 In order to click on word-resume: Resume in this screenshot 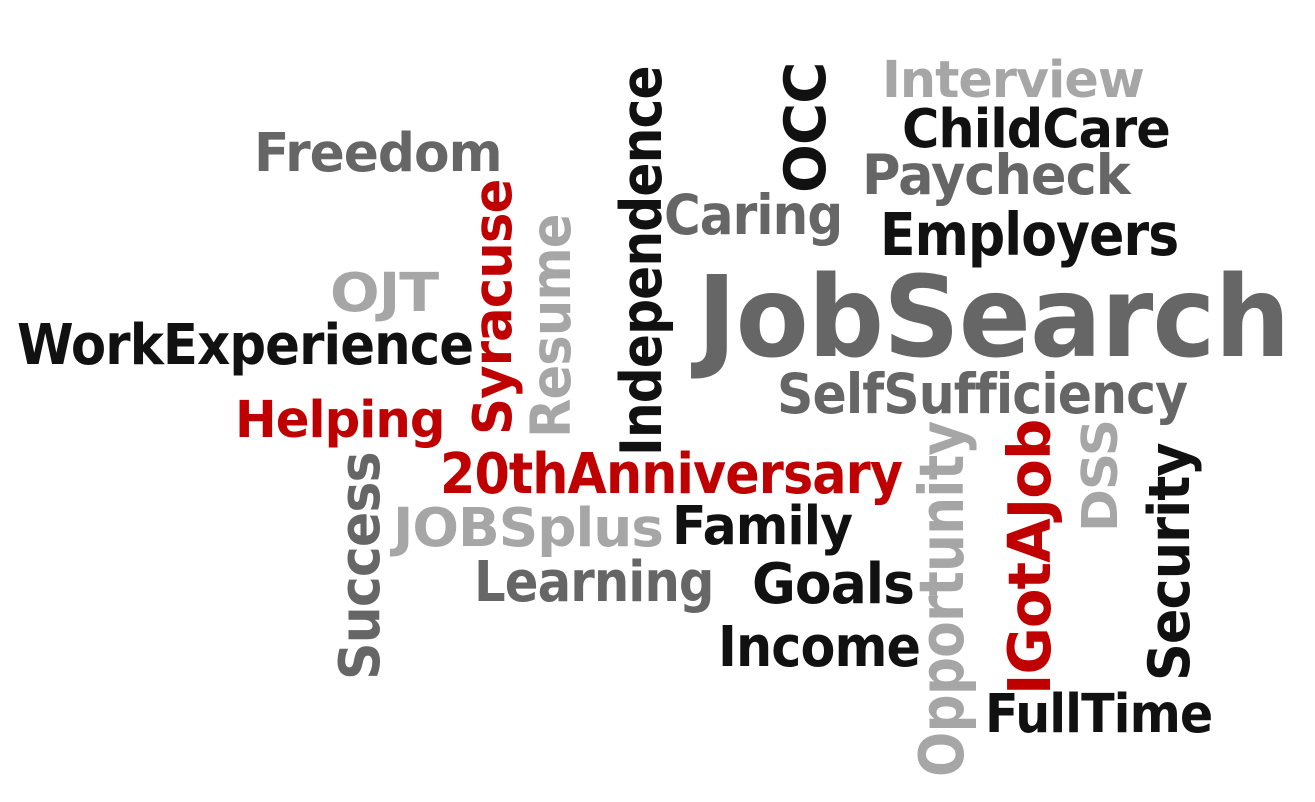, I will do `click(551, 326)`.